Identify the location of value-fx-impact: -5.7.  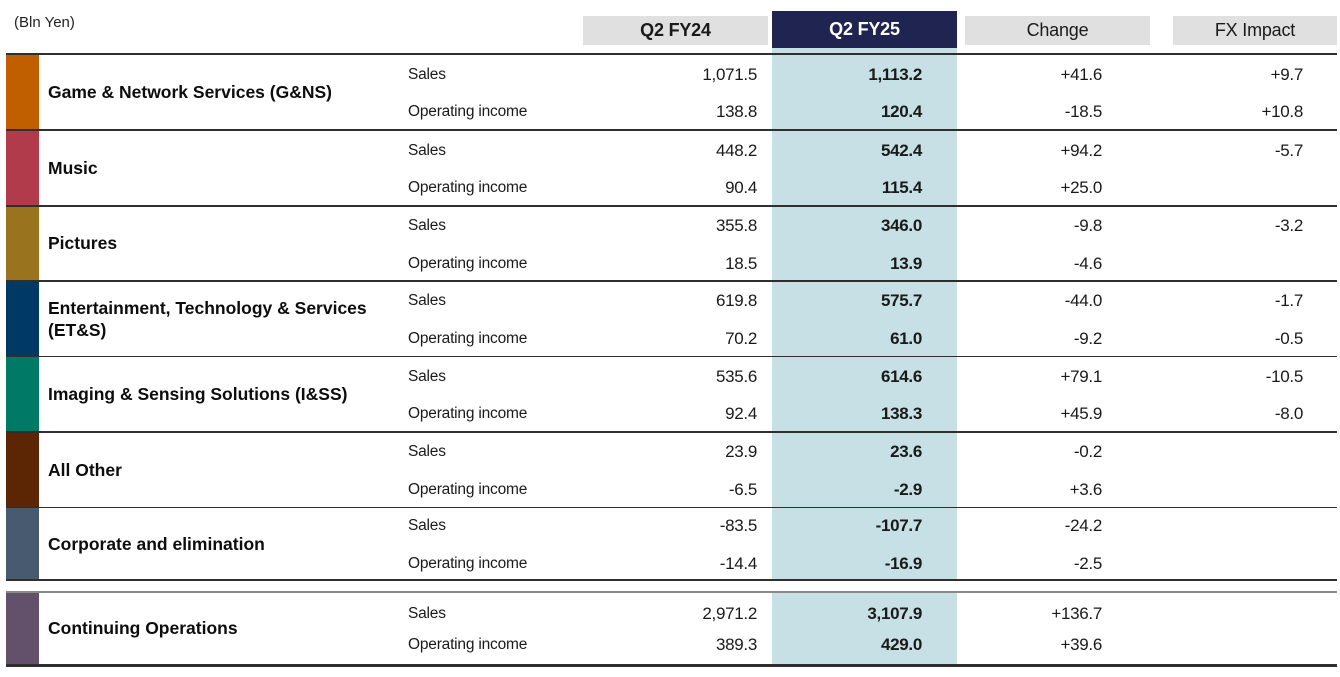
(1288, 150).